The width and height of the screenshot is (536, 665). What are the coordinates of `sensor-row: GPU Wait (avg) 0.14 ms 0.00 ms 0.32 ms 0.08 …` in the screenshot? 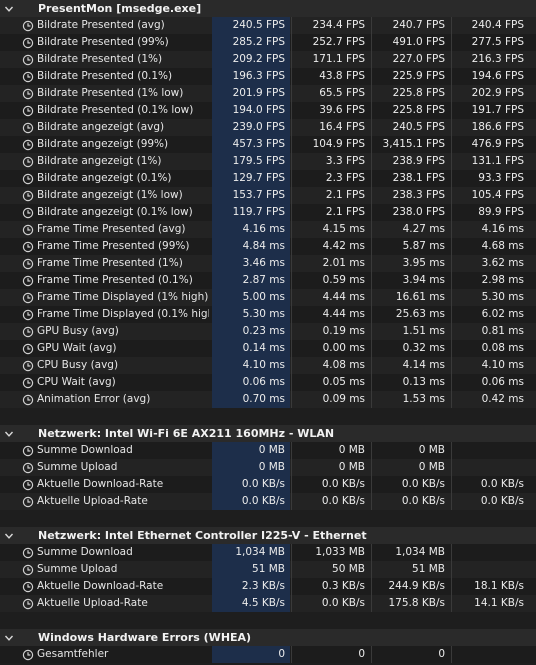 It's located at (268, 348).